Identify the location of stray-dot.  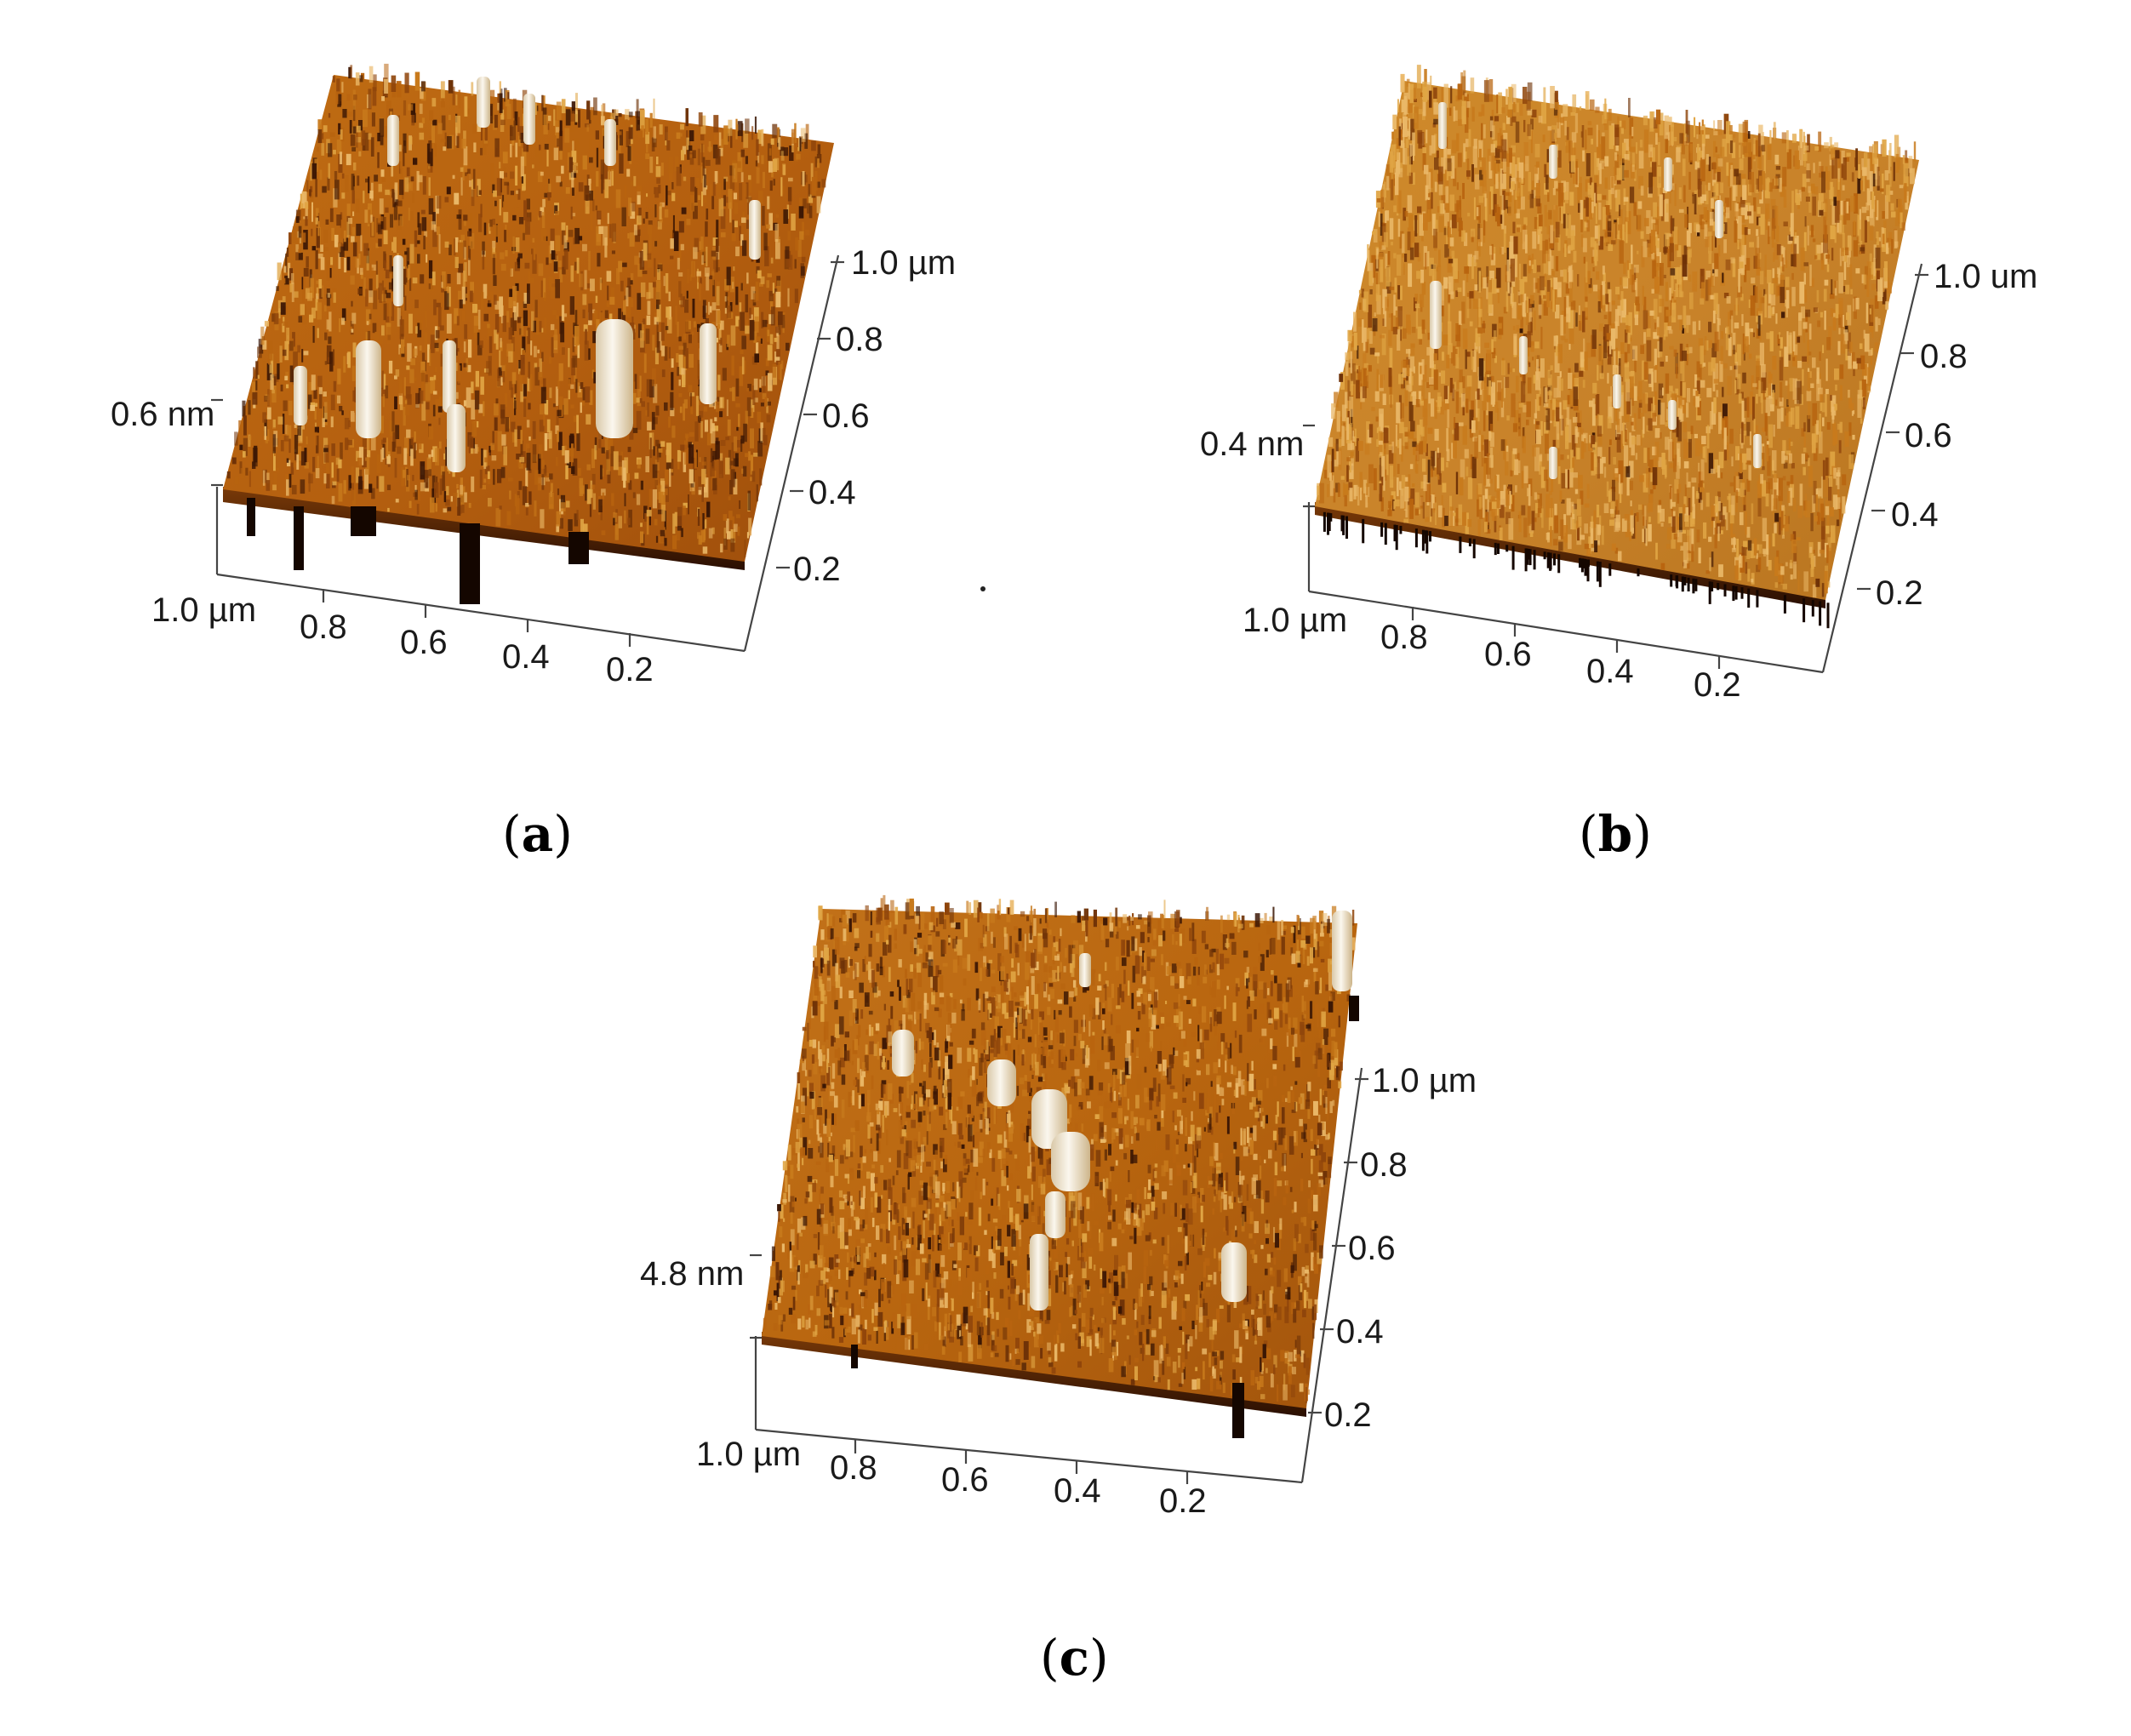
(983, 588).